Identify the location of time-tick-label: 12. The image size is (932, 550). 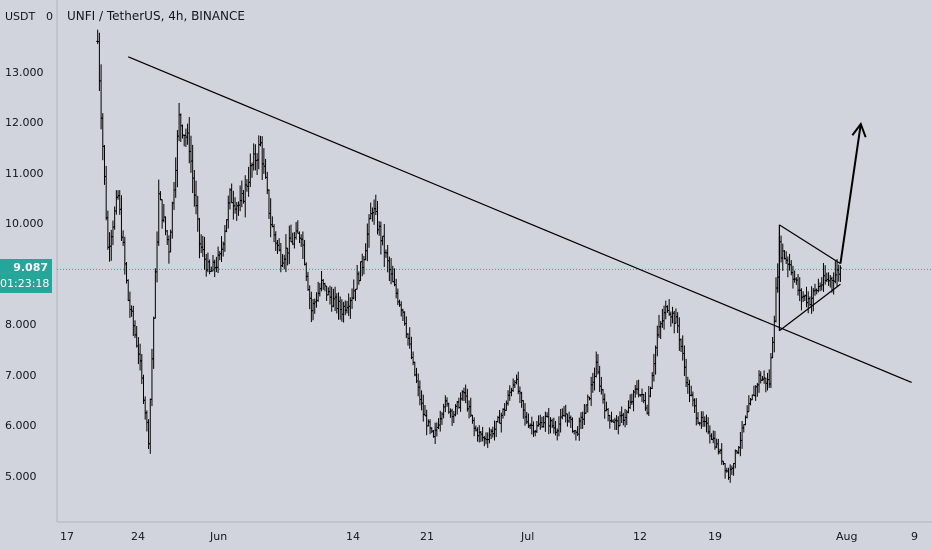
(640, 536).